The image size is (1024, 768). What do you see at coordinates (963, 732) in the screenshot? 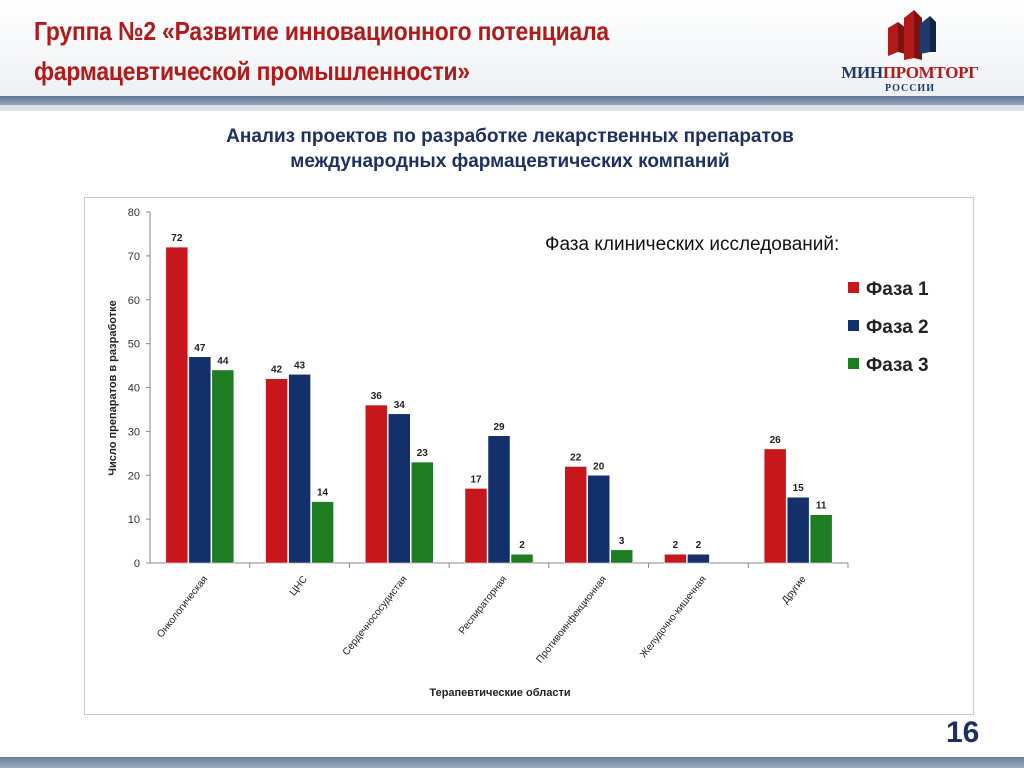
I see `page-number: 16` at bounding box center [963, 732].